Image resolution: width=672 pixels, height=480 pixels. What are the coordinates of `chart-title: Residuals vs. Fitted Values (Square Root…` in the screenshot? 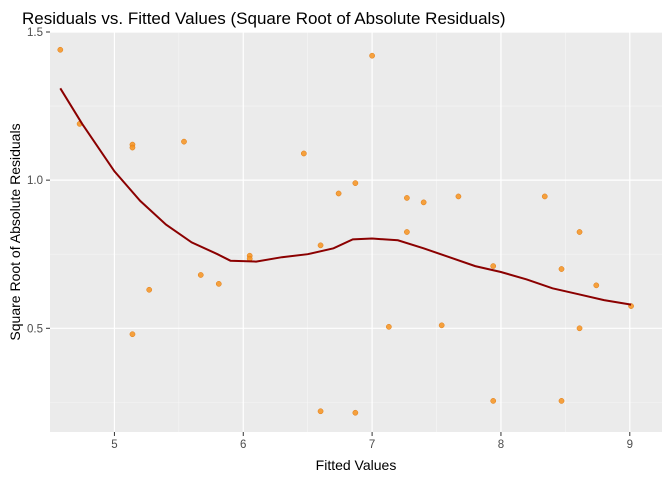 It's located at (264, 18).